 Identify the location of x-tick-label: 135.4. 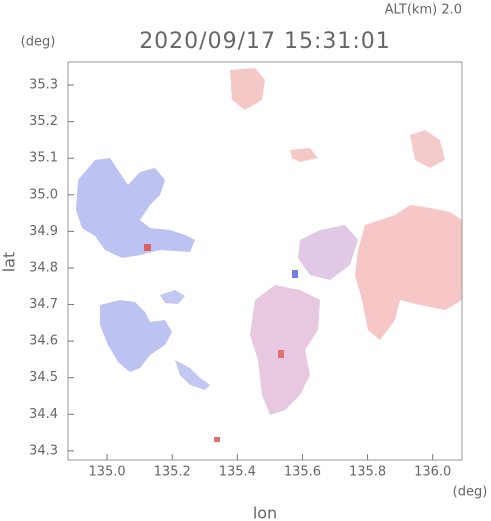
(237, 472).